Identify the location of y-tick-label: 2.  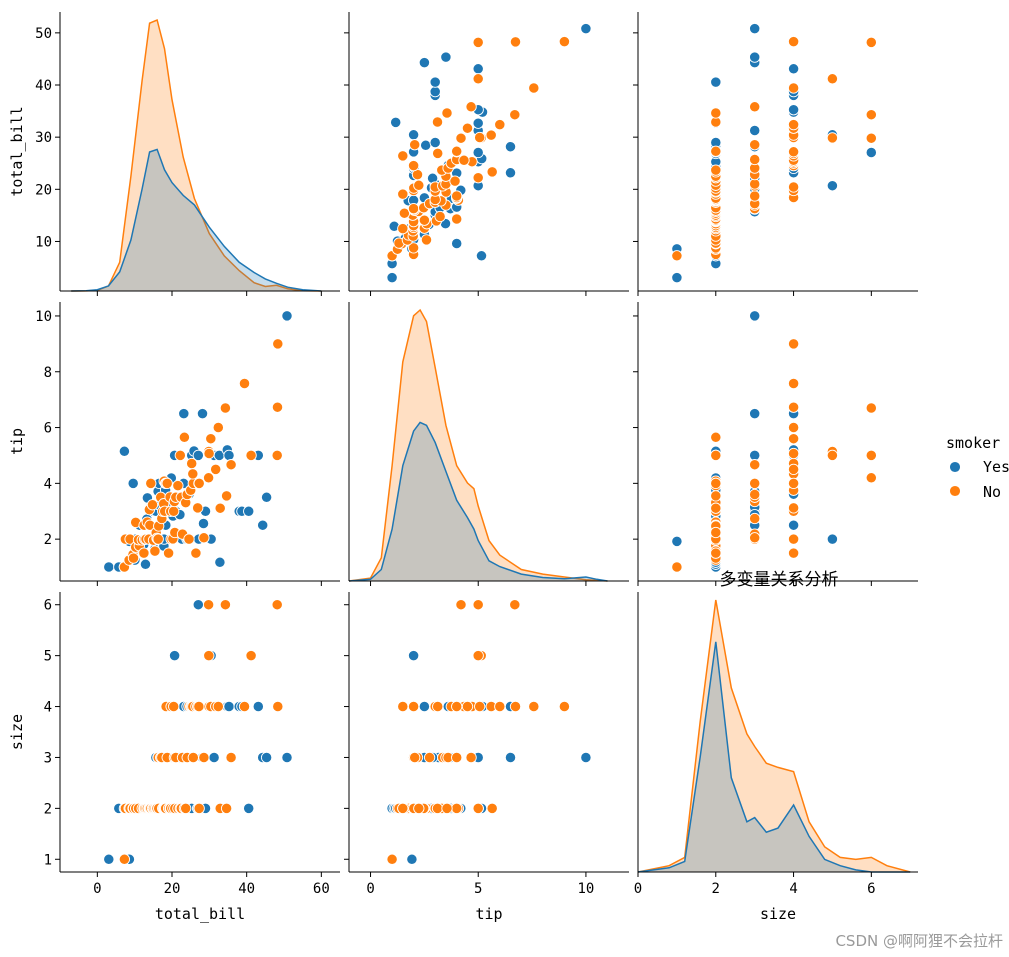
(48, 809).